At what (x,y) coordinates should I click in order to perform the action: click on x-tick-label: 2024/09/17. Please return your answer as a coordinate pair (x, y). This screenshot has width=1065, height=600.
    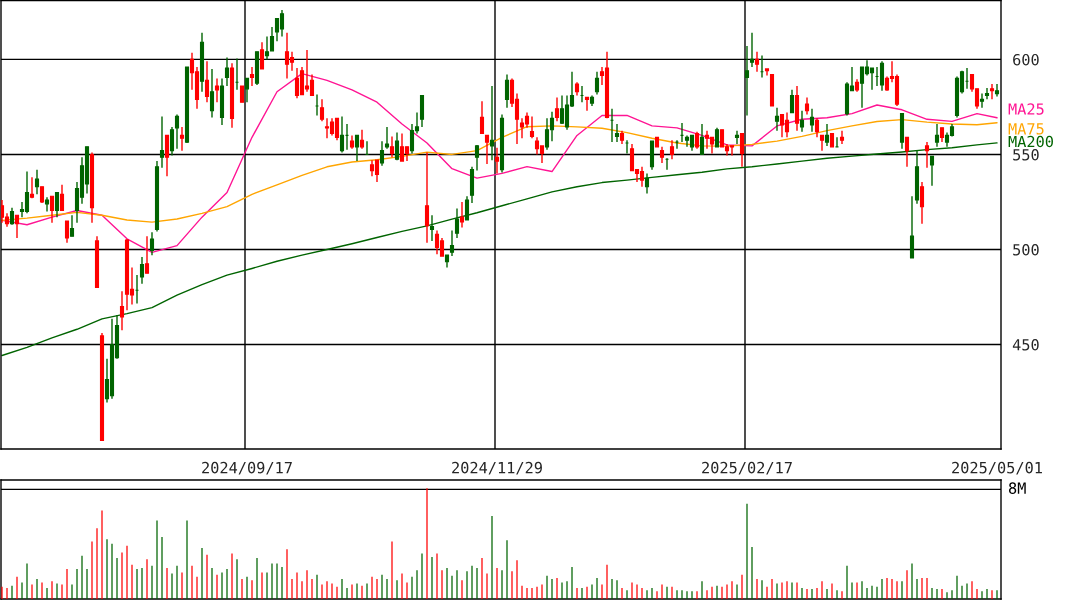
    Looking at the image, I should click on (247, 468).